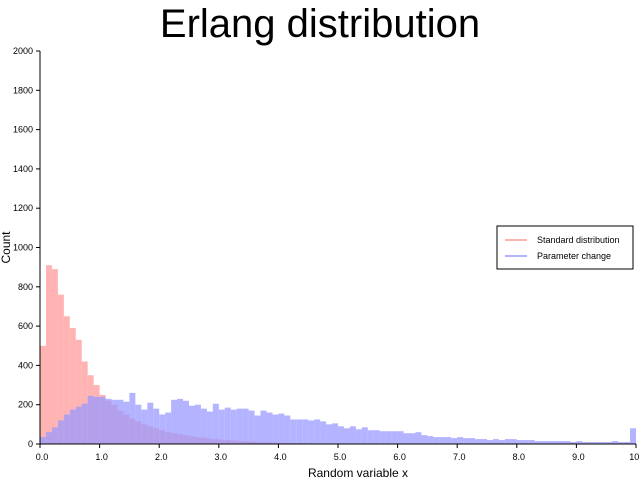 This screenshot has height=480, width=640. Describe the element at coordinates (101, 457) in the screenshot. I see `x-tick-label: 1.0` at that location.